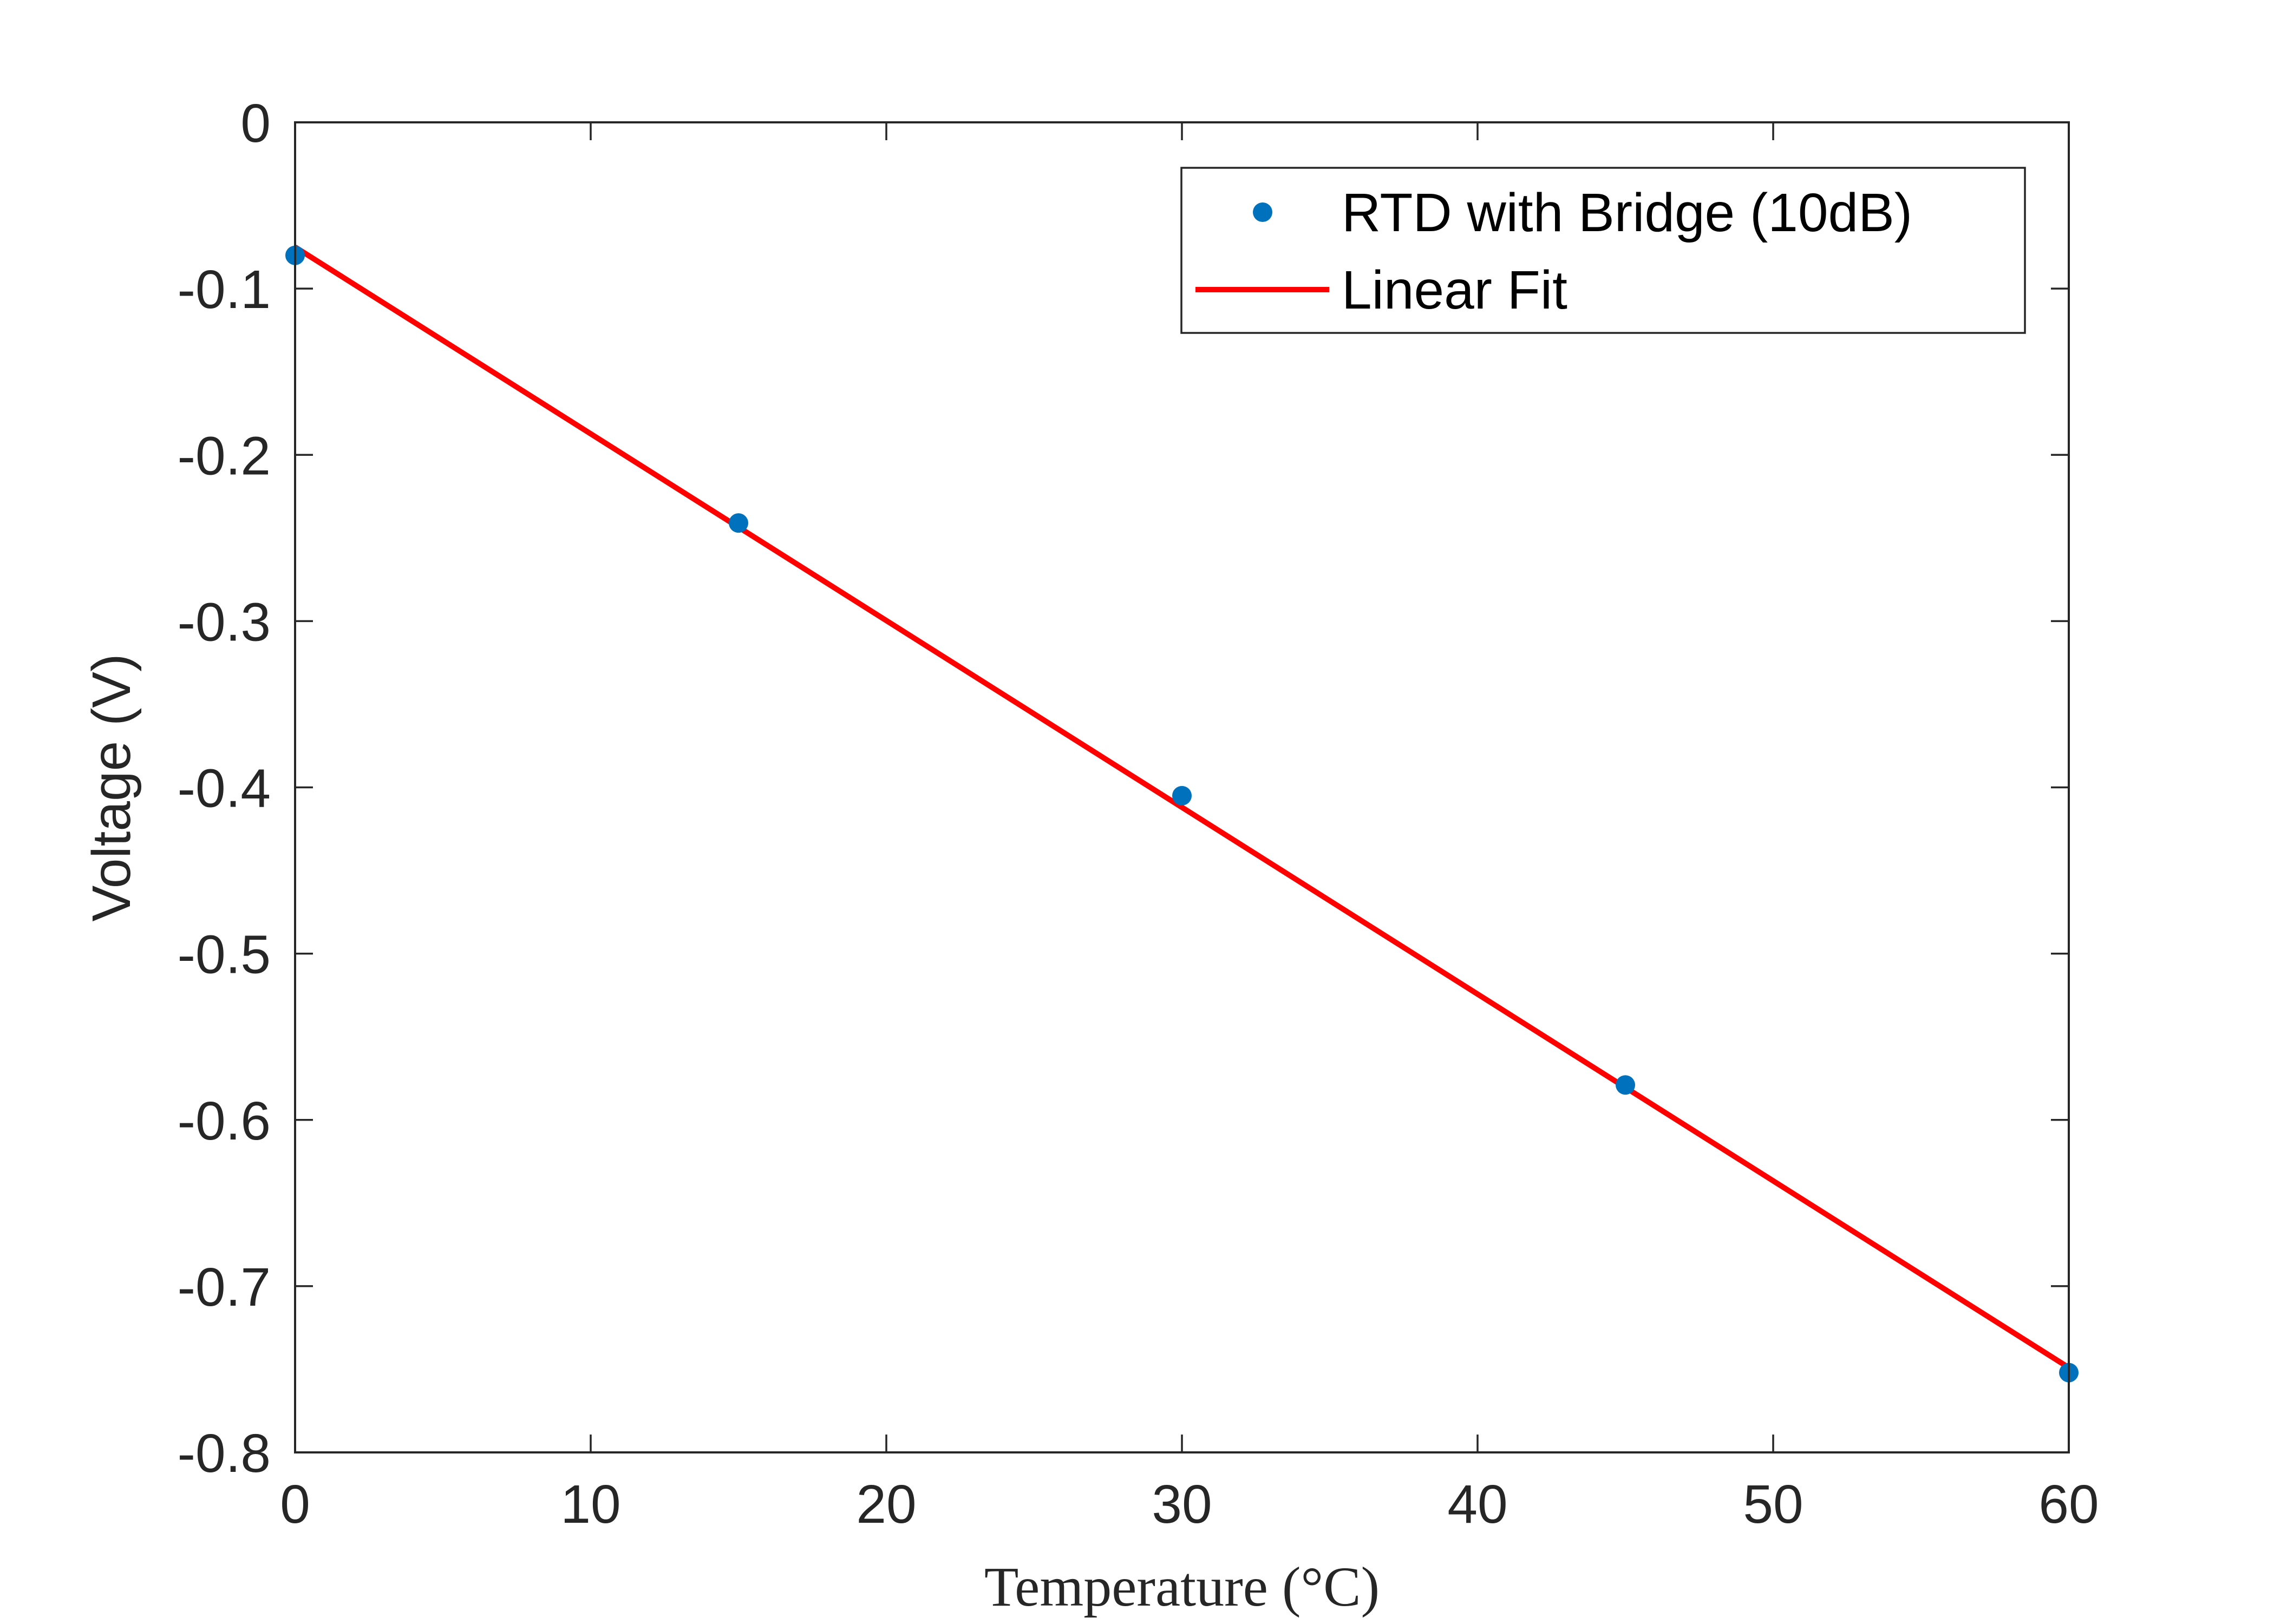  What do you see at coordinates (1263, 212) in the screenshot?
I see `legend-marker-rtd` at bounding box center [1263, 212].